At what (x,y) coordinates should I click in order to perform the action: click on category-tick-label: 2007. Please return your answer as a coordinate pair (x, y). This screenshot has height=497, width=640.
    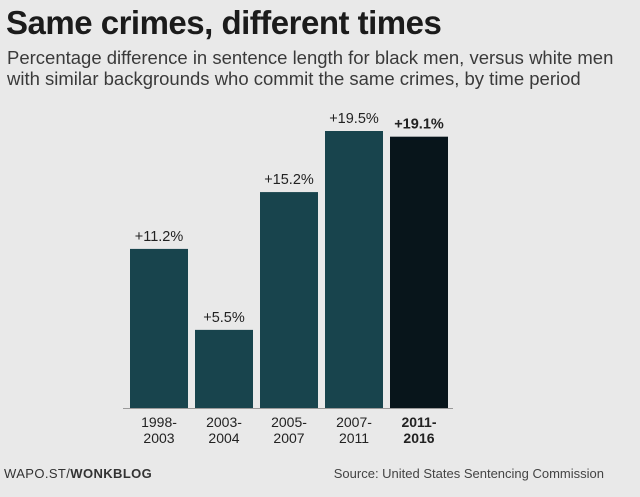
    Looking at the image, I should click on (288, 438).